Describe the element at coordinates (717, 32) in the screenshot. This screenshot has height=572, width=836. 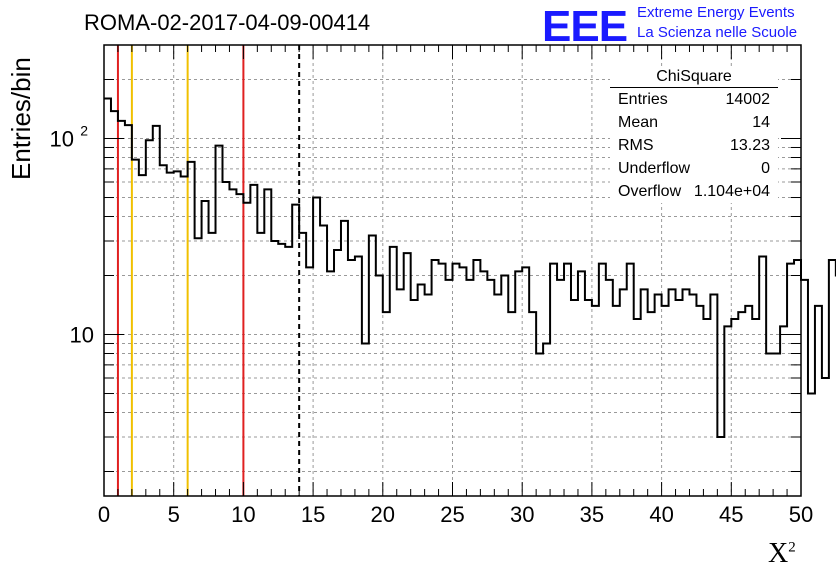
I see `logo-line-2: La Scienza nelle Scuole` at that location.